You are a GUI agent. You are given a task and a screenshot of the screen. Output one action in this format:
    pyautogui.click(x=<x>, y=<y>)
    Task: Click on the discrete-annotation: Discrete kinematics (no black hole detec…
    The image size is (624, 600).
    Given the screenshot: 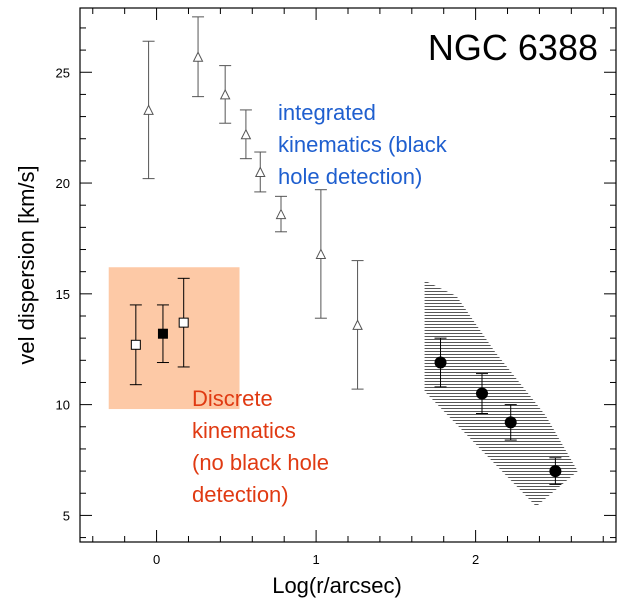 What is the action you would take?
    pyautogui.click(x=263, y=446)
    